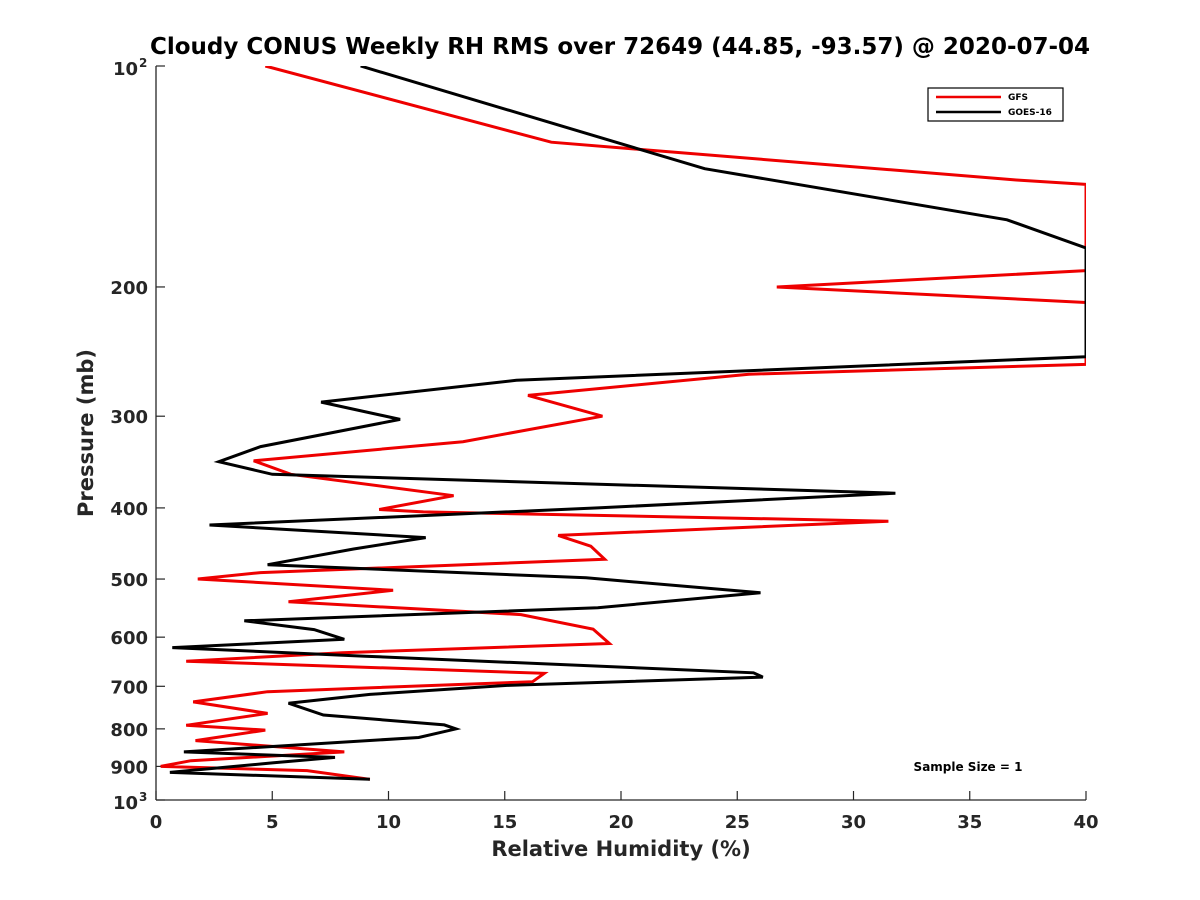 The width and height of the screenshot is (1200, 900). Describe the element at coordinates (1030, 113) in the screenshot. I see `legend-goes16-label: GOES-16` at that location.